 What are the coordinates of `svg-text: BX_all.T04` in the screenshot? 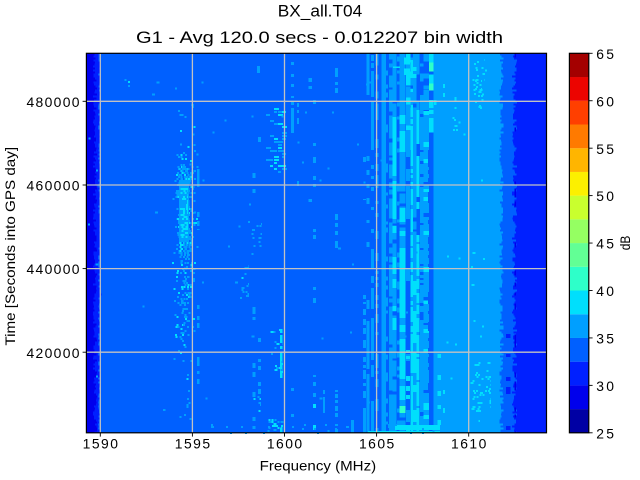 It's located at (320, 11).